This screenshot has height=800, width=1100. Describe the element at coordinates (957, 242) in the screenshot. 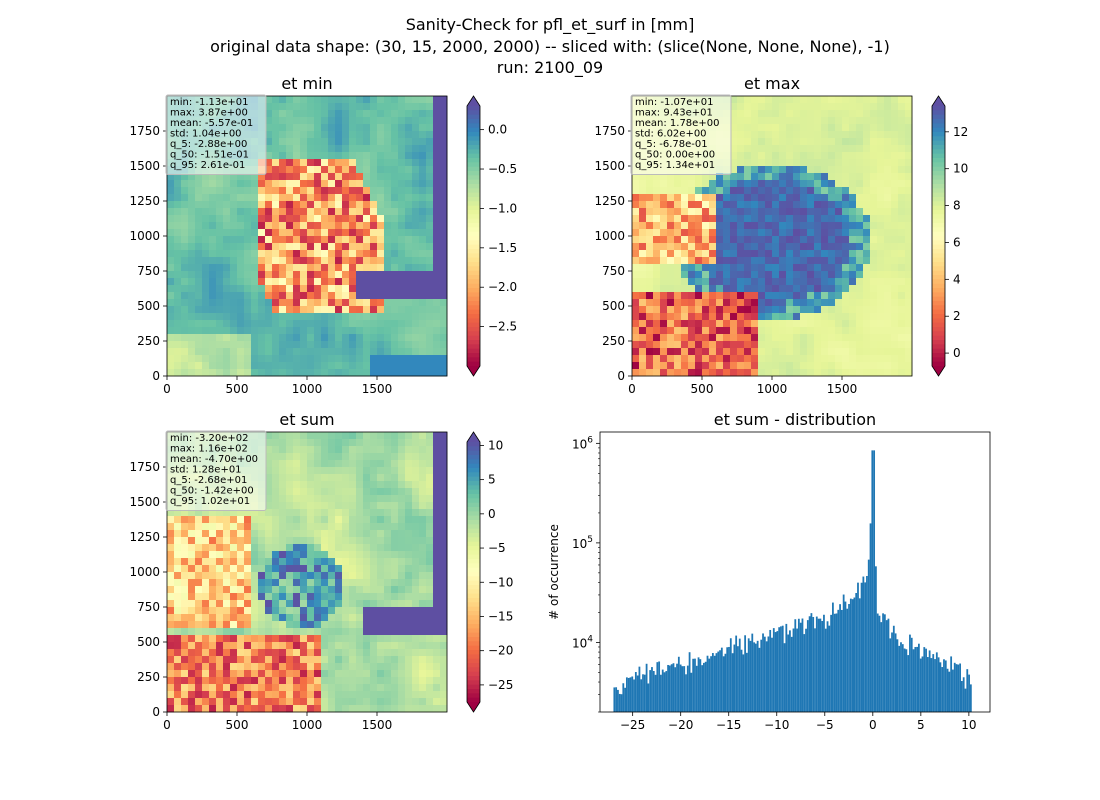

I see `colorbar-tick-label: 6` at that location.